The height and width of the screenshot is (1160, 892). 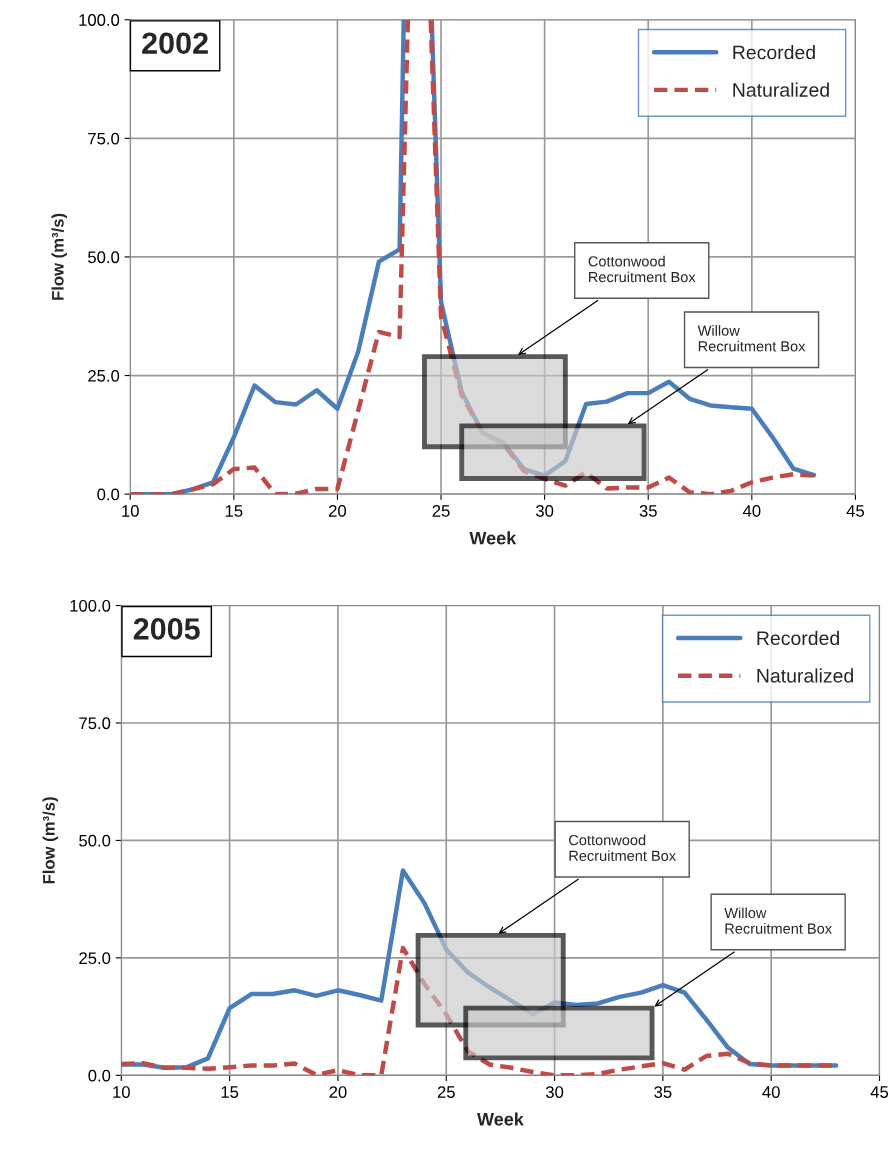 What do you see at coordinates (175, 43) in the screenshot?
I see `chart-title: 2002` at bounding box center [175, 43].